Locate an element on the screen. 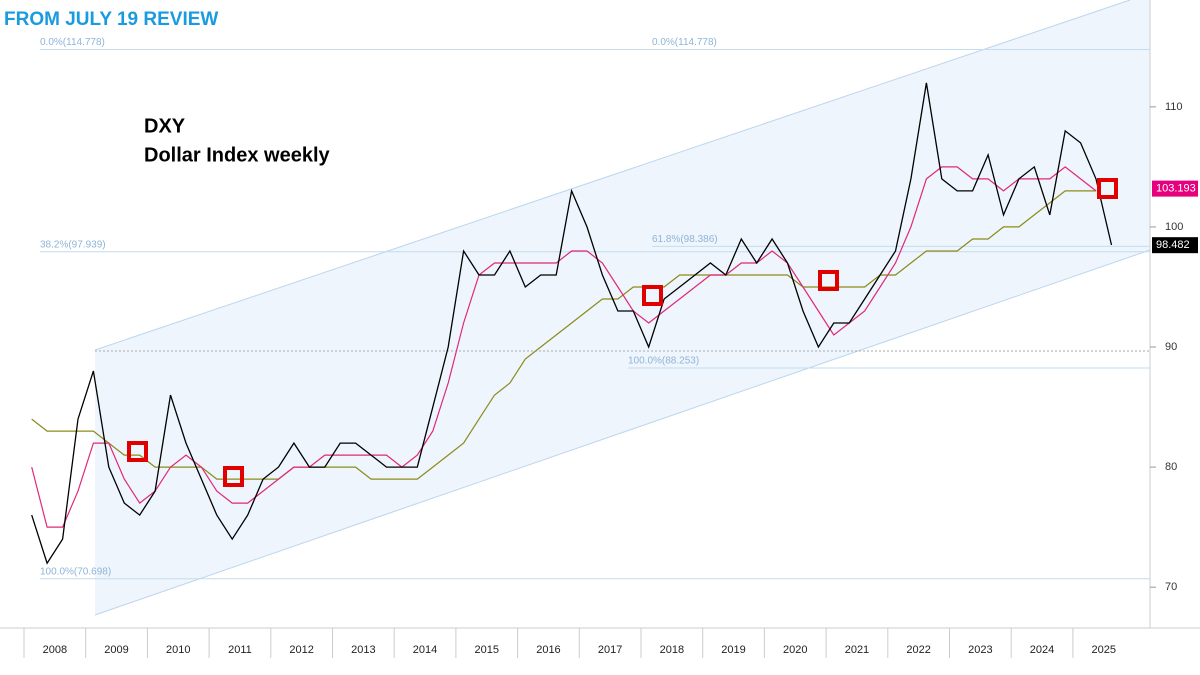  x-tick-label: 2008 is located at coordinates (55, 650).